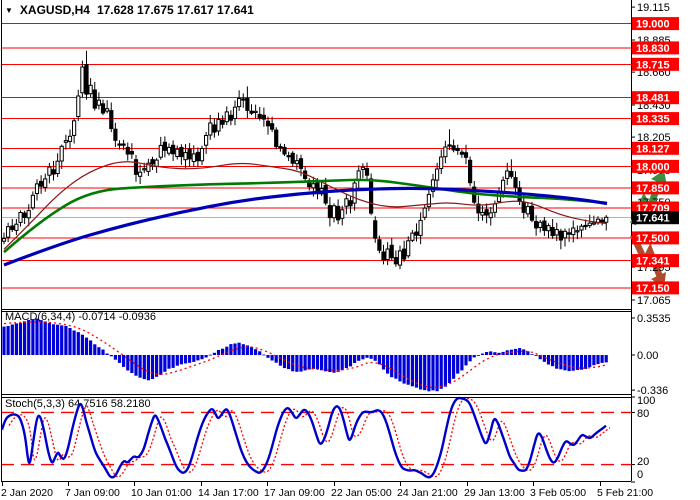 Image resolution: width=700 pixels, height=500 pixels. Describe the element at coordinates (653, 25) in the screenshot. I see `price-level-badge-label: 19.000` at that location.